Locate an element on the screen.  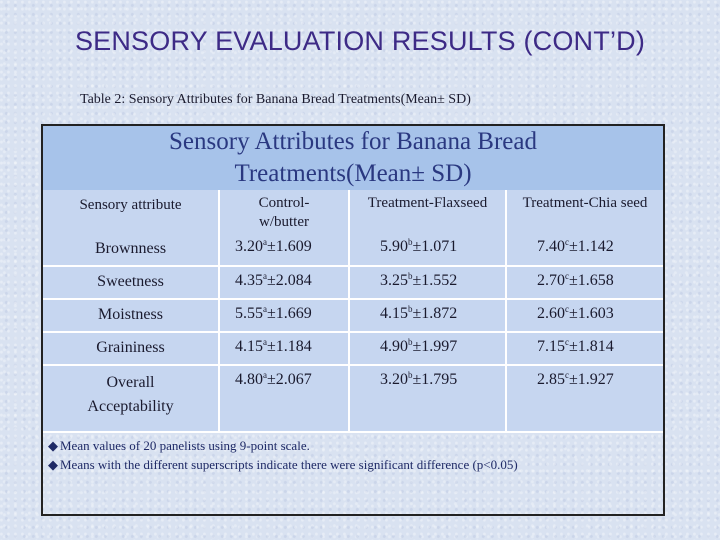
row-attribute: Overall Acceptability is located at coordinates (130, 395).